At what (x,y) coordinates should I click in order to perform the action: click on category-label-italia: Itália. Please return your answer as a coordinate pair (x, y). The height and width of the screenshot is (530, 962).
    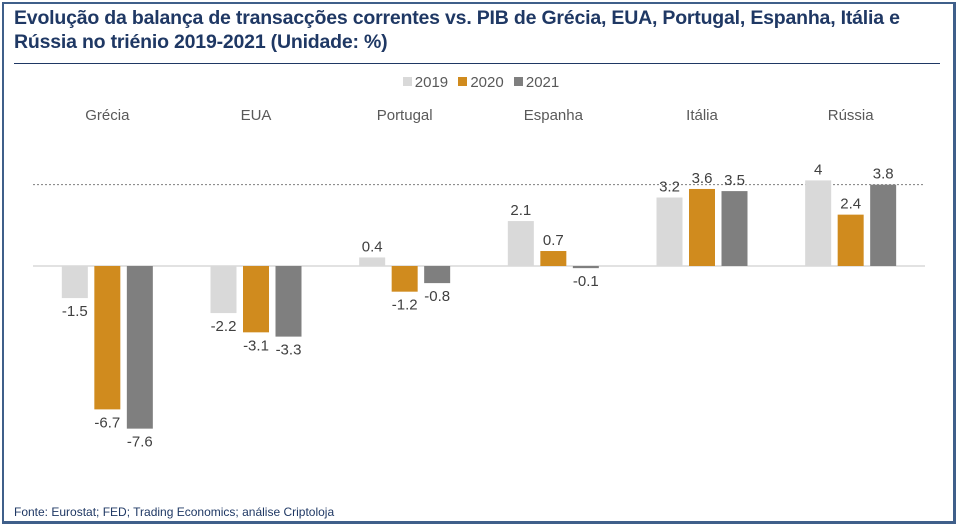
    Looking at the image, I should click on (702, 115).